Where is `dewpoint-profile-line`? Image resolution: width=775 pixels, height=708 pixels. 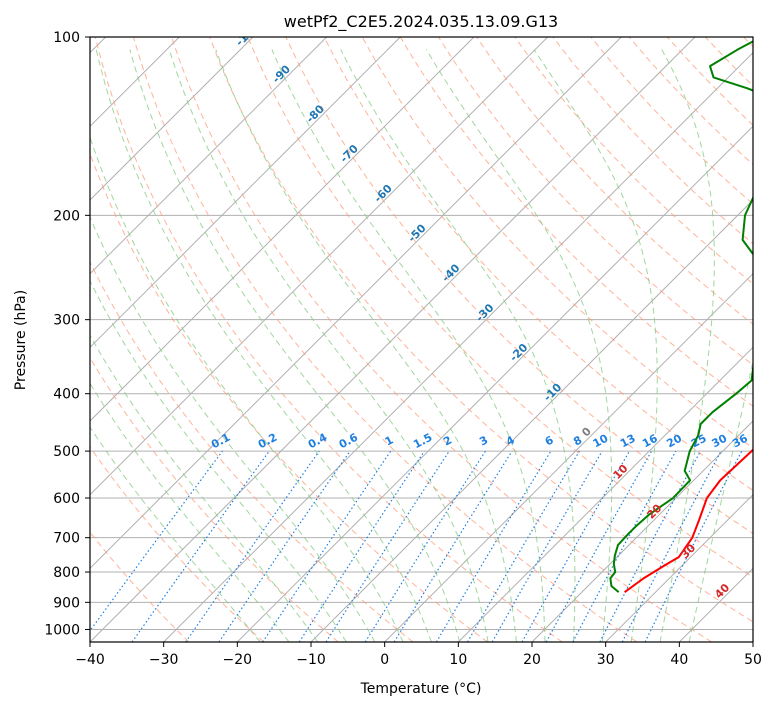 dewpoint-profile-line is located at coordinates (681, 316).